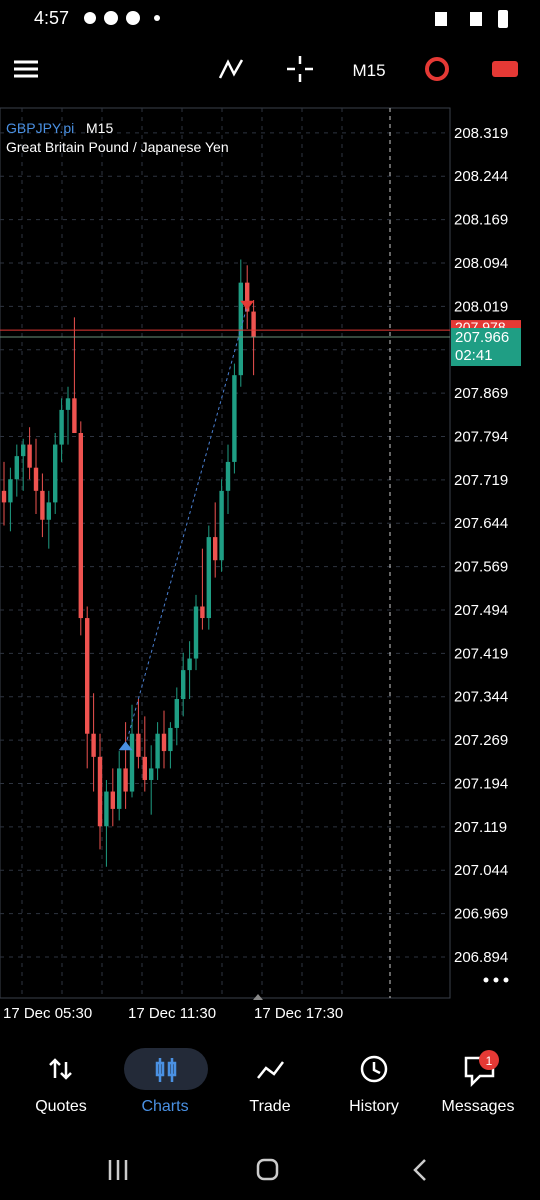 The width and height of the screenshot is (540, 1200). I want to click on y-tick-label: 208.094, so click(481, 263).